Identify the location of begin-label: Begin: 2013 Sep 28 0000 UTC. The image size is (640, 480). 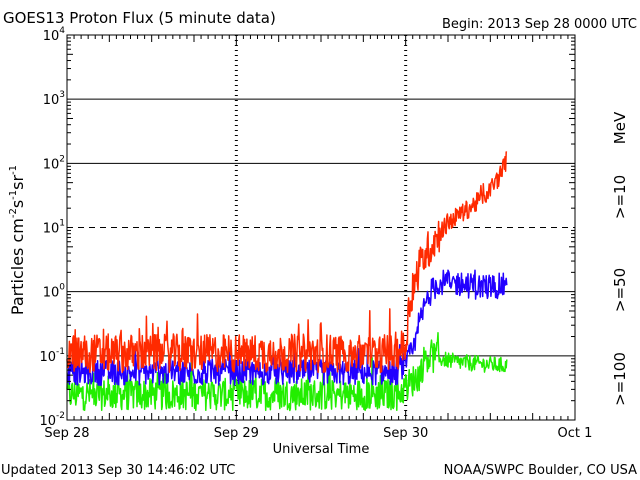
(539, 24).